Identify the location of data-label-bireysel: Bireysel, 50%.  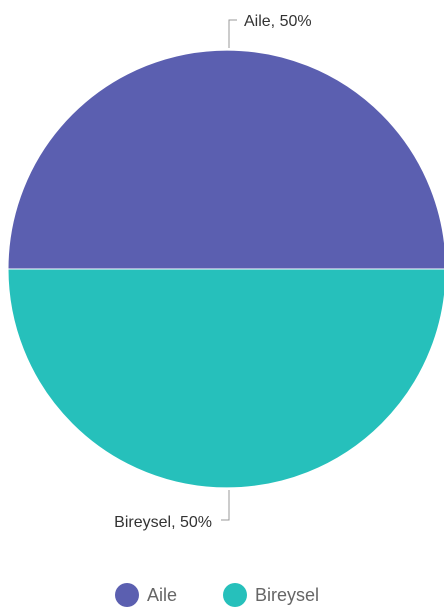
(163, 522).